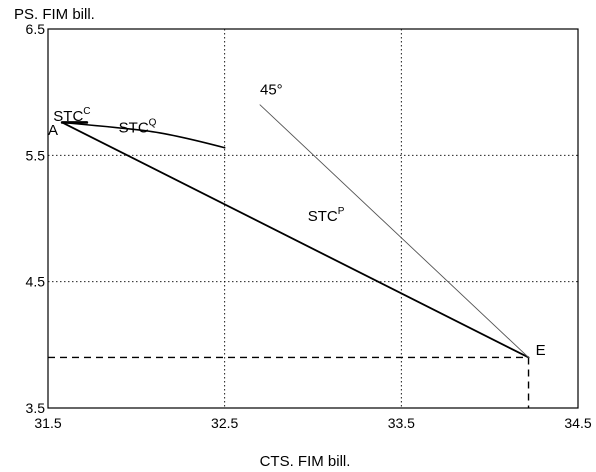 Image resolution: width=596 pixels, height=472 pixels. I want to click on series-label-superscript: P, so click(341, 211).